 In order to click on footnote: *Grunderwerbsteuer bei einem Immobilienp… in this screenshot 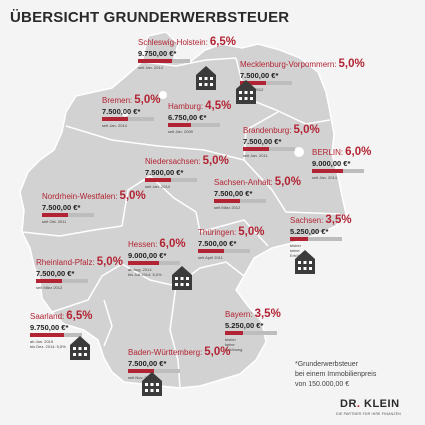, I will do `click(335, 375)`.